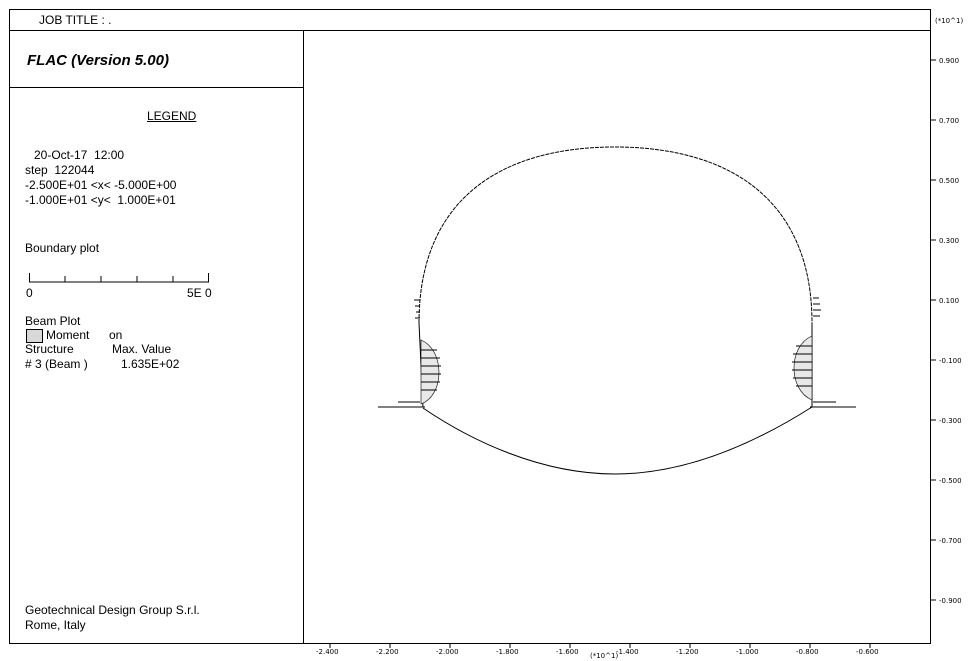  What do you see at coordinates (950, 541) in the screenshot?
I see `y-tick-label: -0.700` at bounding box center [950, 541].